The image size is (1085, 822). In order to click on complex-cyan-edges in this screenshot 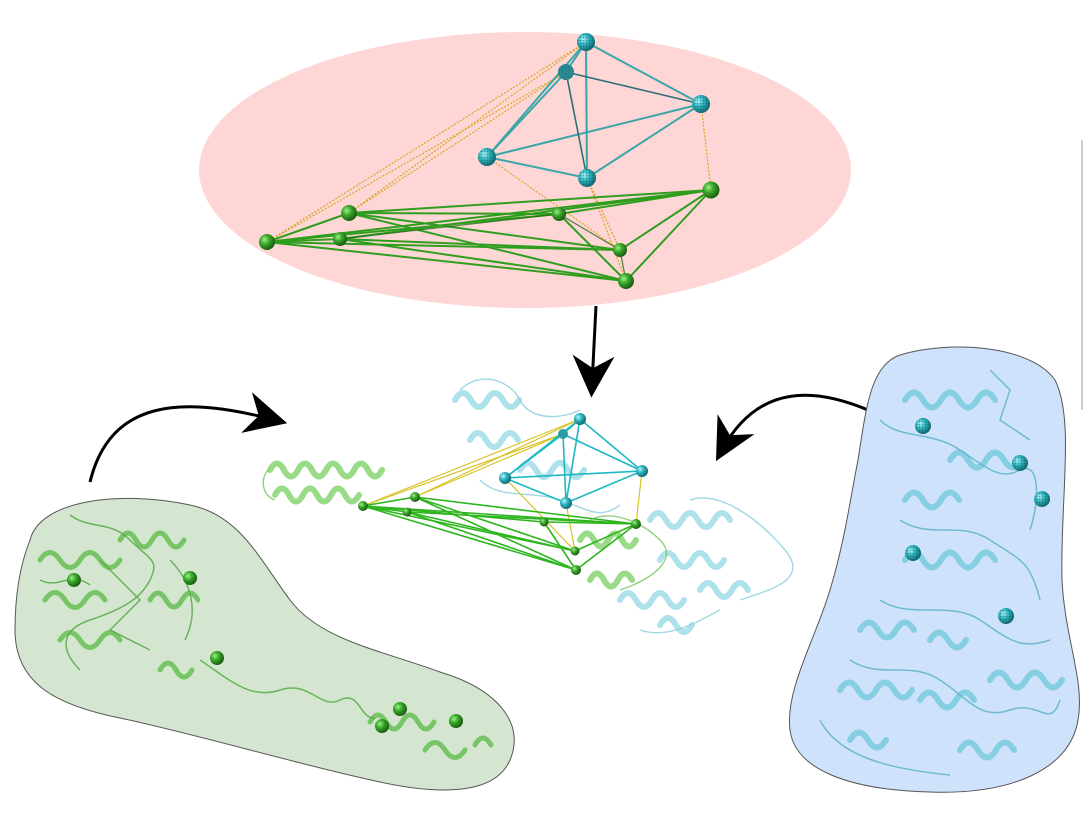, I will do `click(573, 461)`.